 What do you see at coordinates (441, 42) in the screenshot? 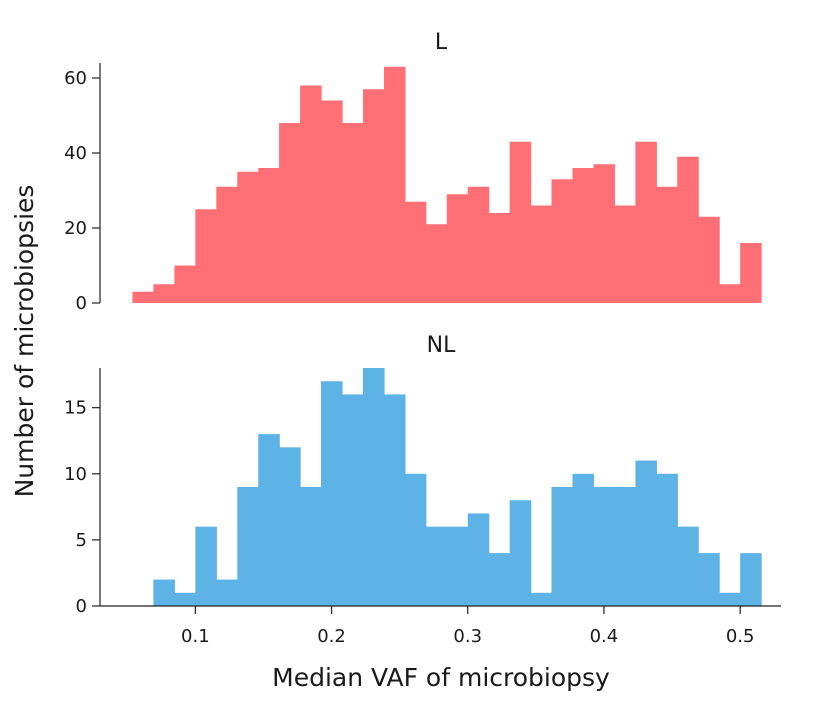
I see `panel-l-title: L` at bounding box center [441, 42].